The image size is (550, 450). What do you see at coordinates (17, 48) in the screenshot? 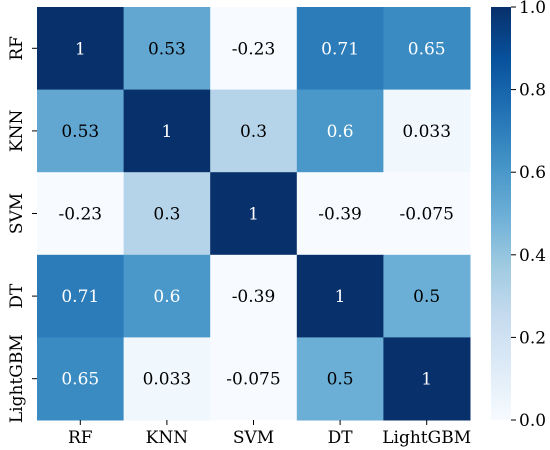
I see `y-tick-label: RF` at bounding box center [17, 48].